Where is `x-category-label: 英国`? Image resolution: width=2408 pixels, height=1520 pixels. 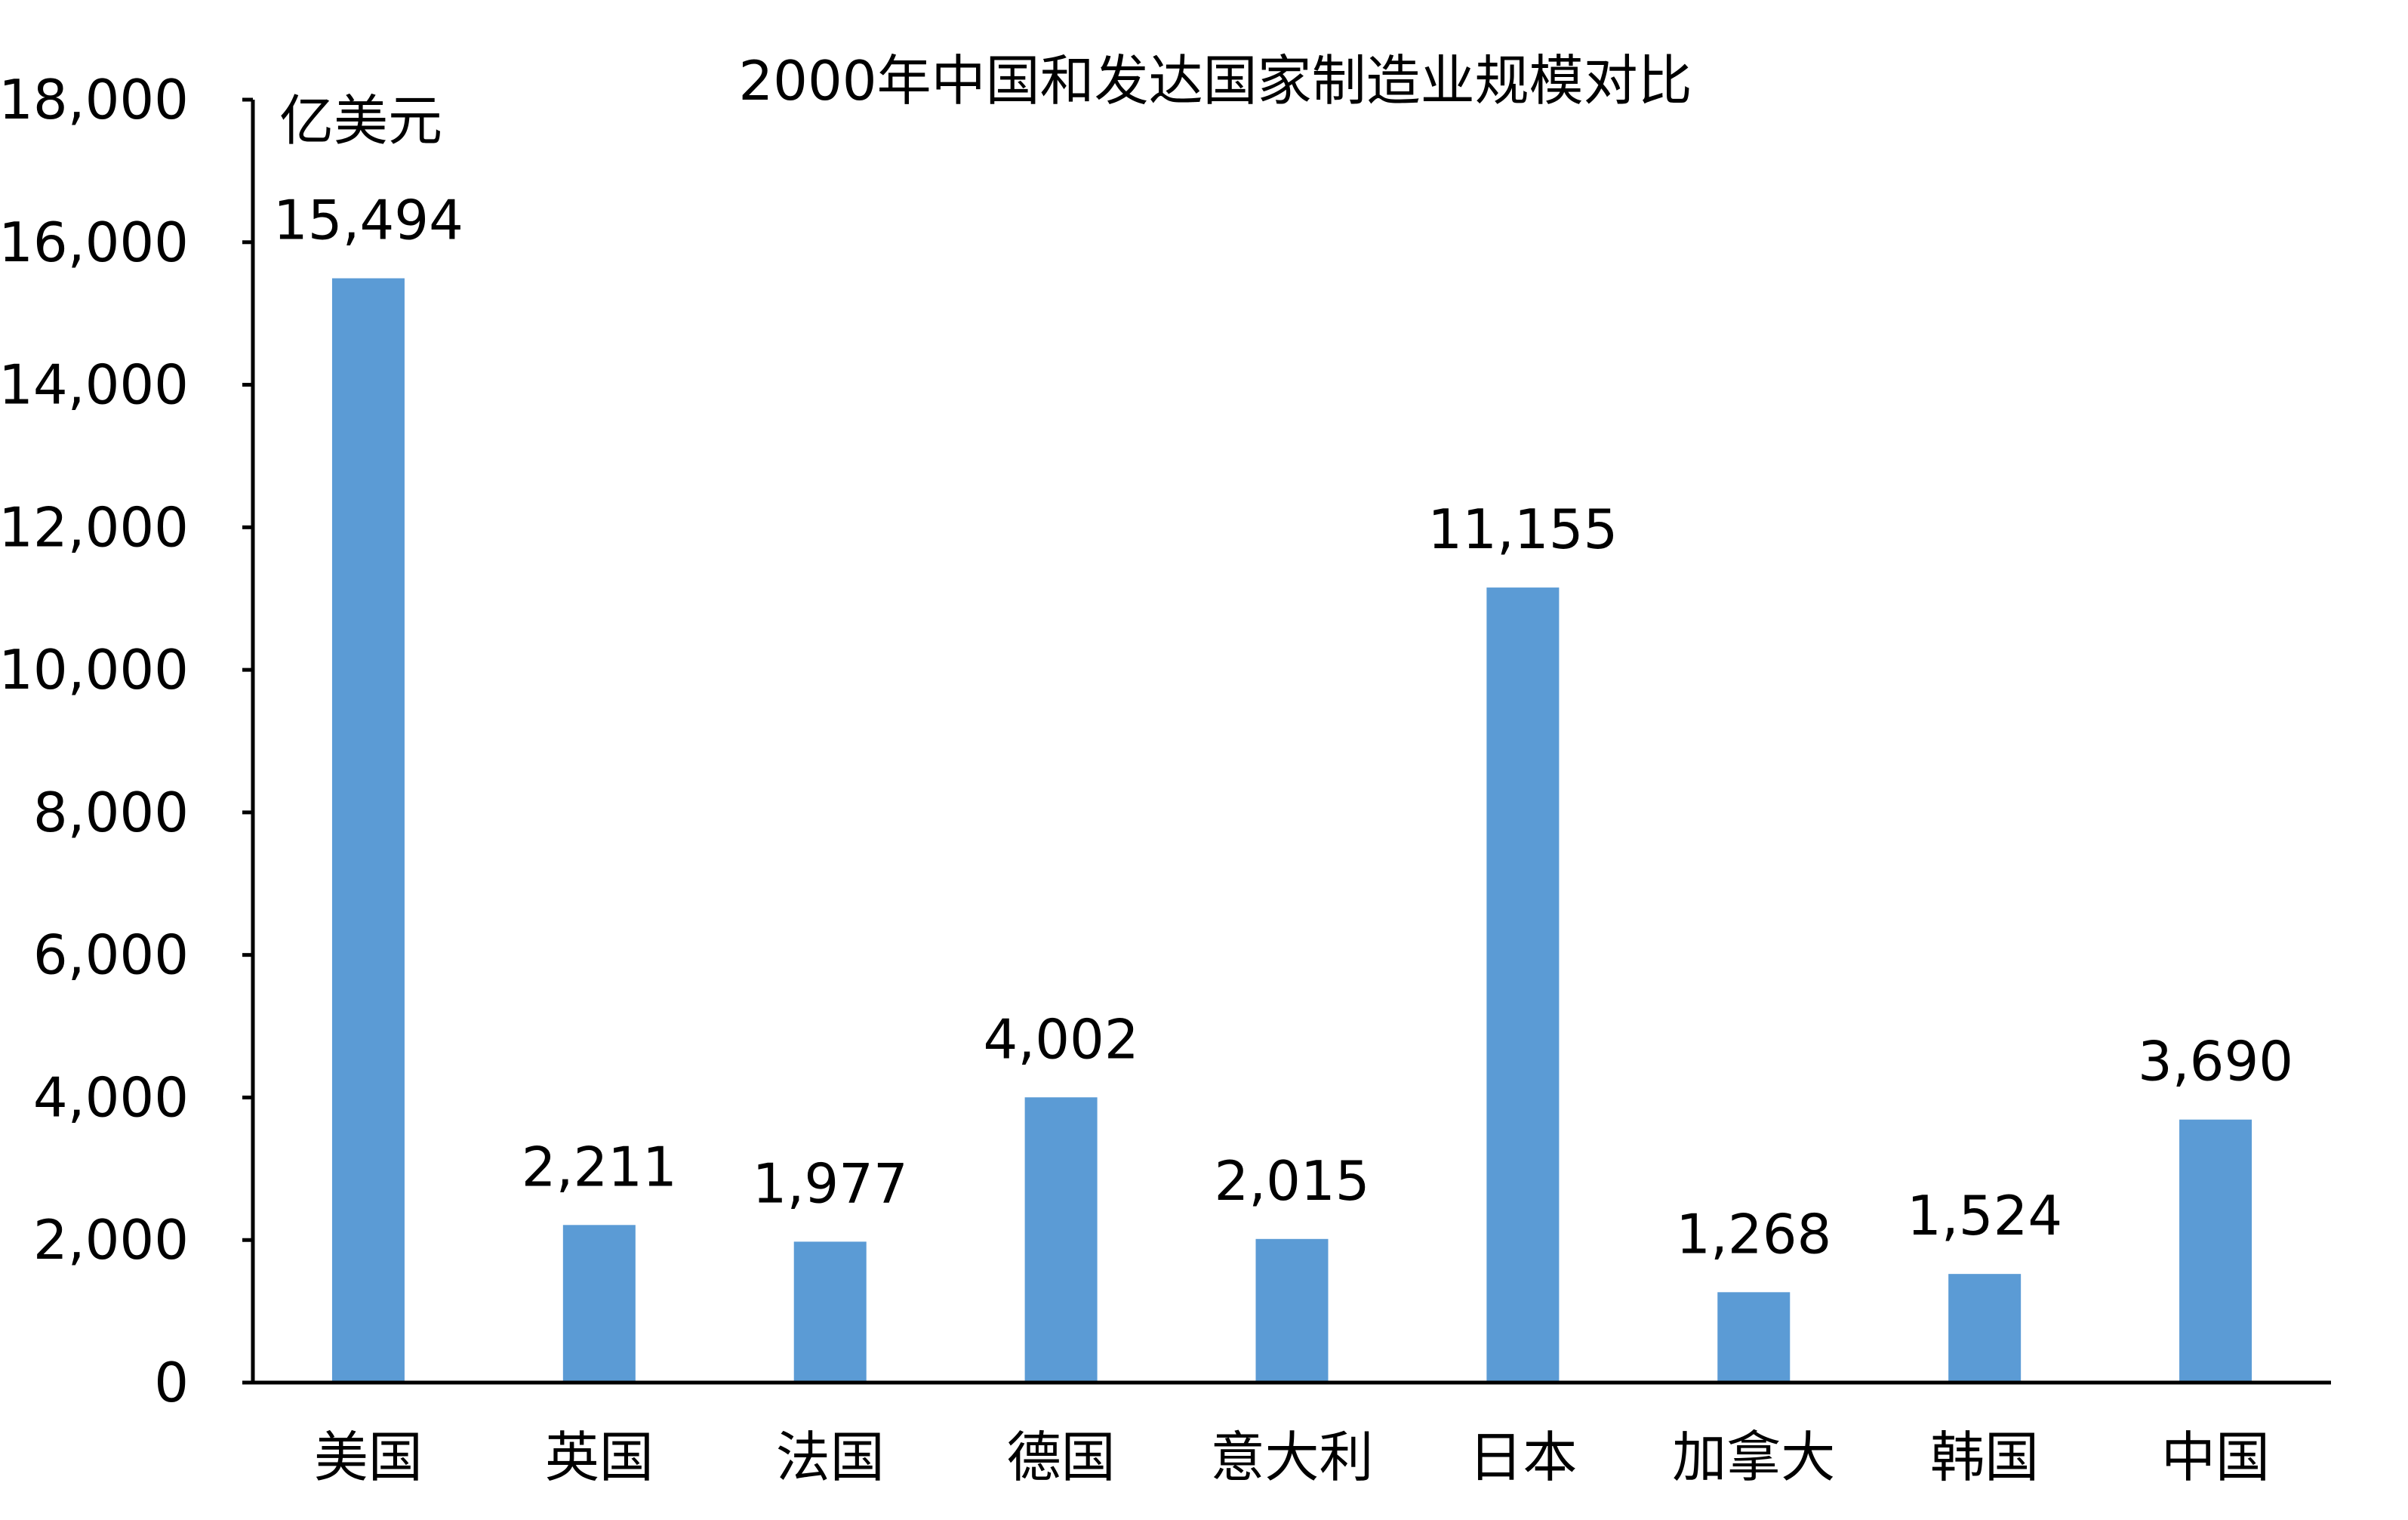 x-category-label: 英国 is located at coordinates (599, 1458).